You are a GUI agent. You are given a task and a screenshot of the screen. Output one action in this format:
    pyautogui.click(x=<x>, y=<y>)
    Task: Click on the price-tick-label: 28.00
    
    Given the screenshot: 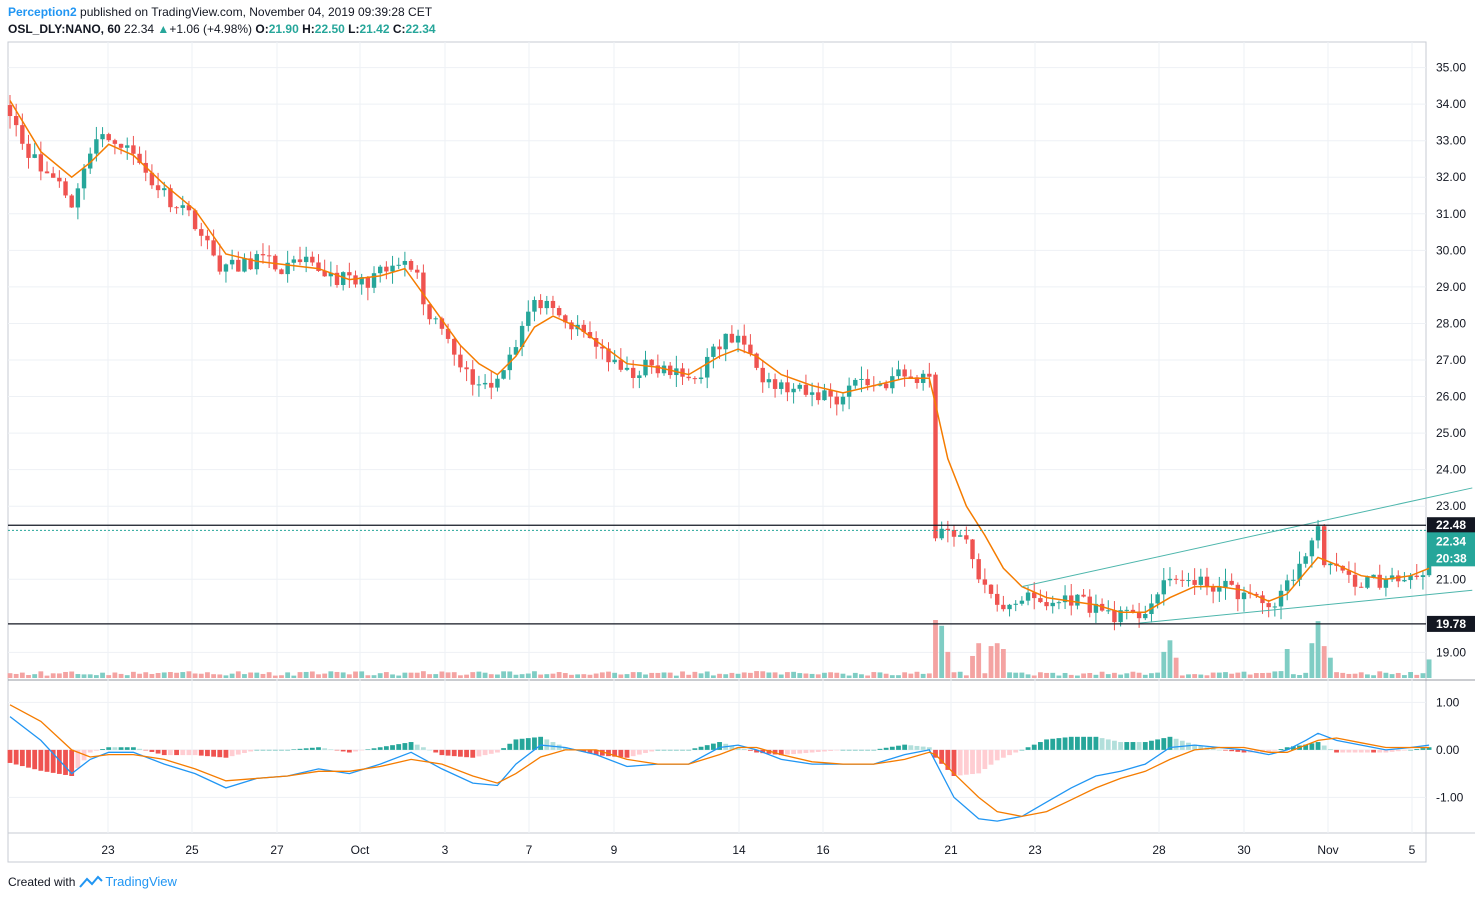 What is the action you would take?
    pyautogui.click(x=1451, y=323)
    